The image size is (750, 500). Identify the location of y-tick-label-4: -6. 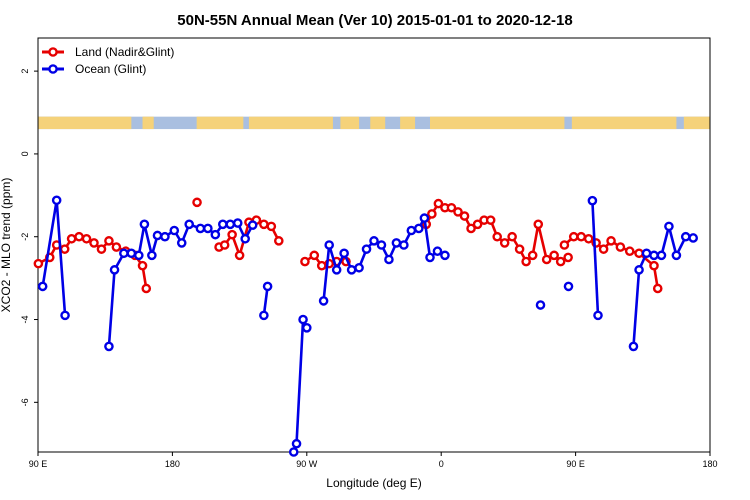
(25, 402).